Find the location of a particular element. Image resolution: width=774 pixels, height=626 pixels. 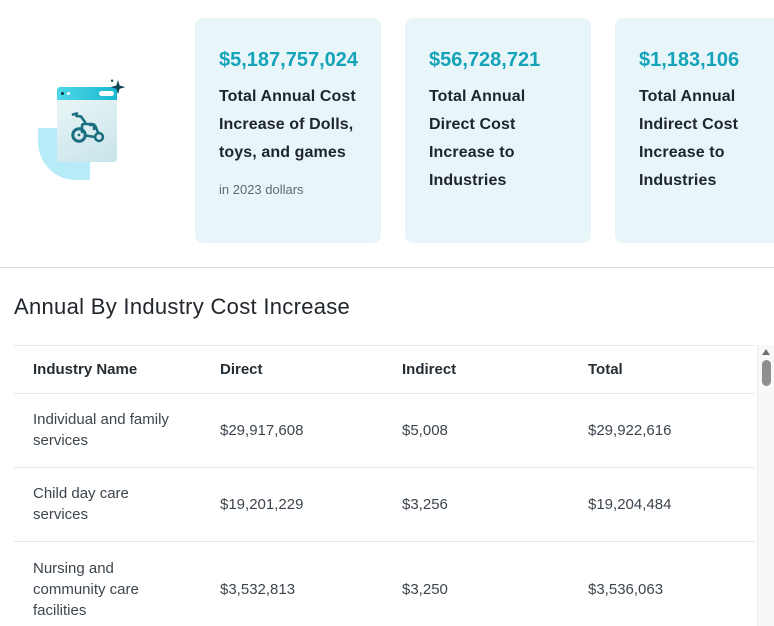

direct-cell: $19,201,229 is located at coordinates (292, 504).